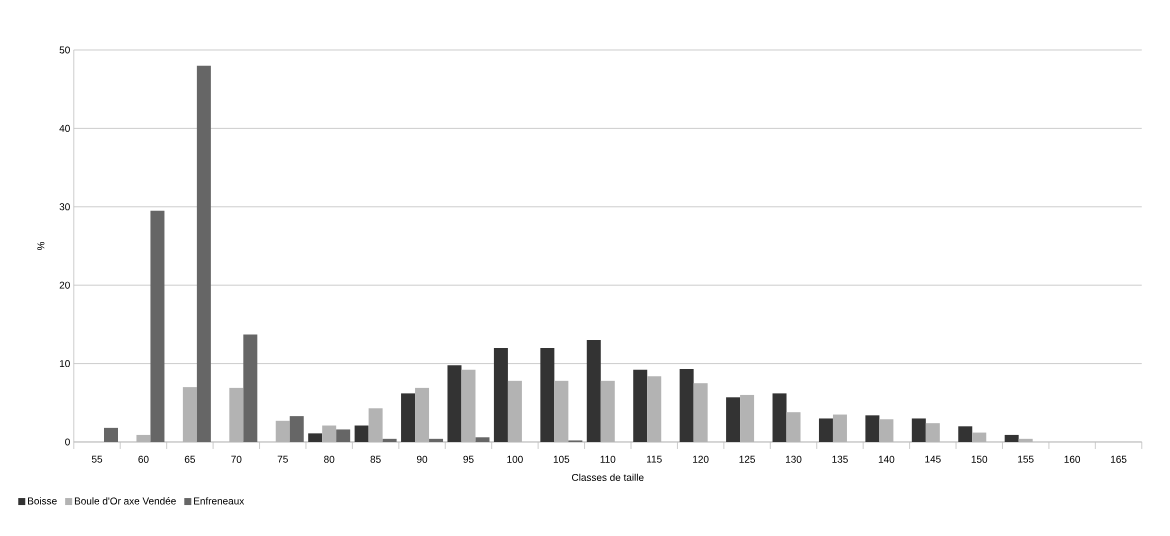  I want to click on x-tick-label: 100, so click(515, 459).